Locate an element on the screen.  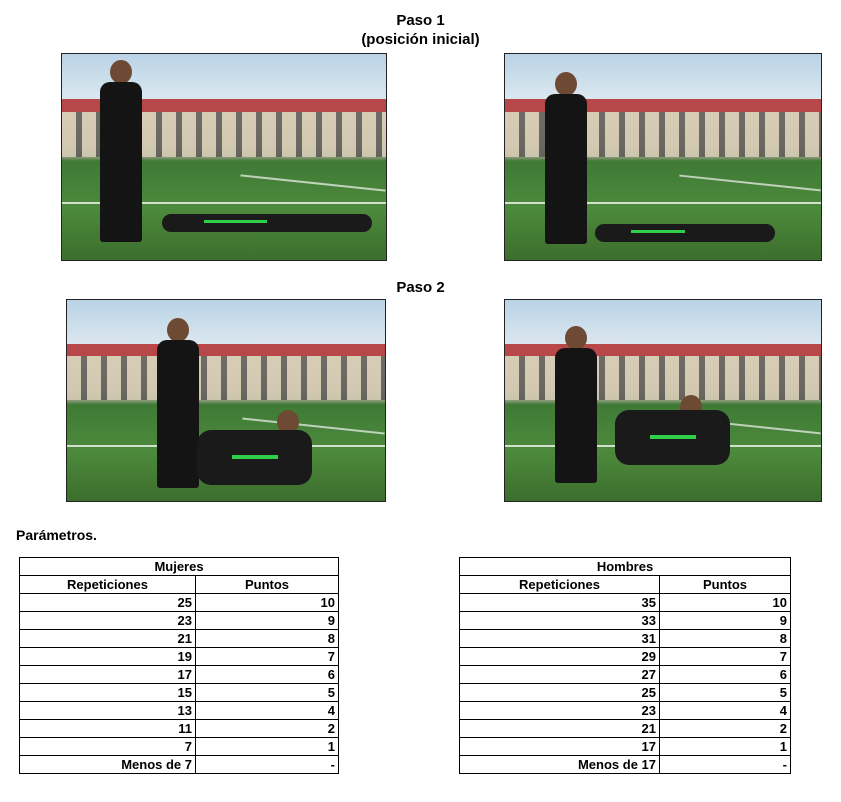
reps-cell: 27 is located at coordinates (559, 674).